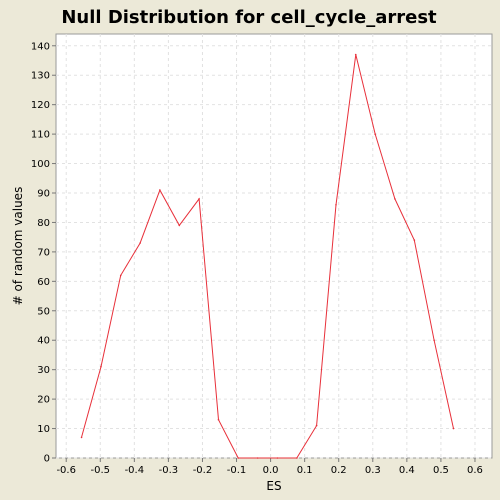  Describe the element at coordinates (339, 470) in the screenshot. I see `x-tick-label: 0.2` at that location.